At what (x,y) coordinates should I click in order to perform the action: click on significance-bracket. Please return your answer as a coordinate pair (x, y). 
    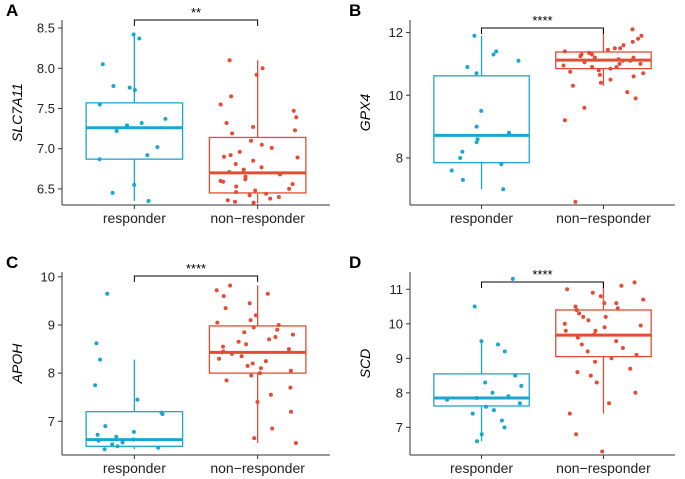
    Looking at the image, I should click on (196, 278).